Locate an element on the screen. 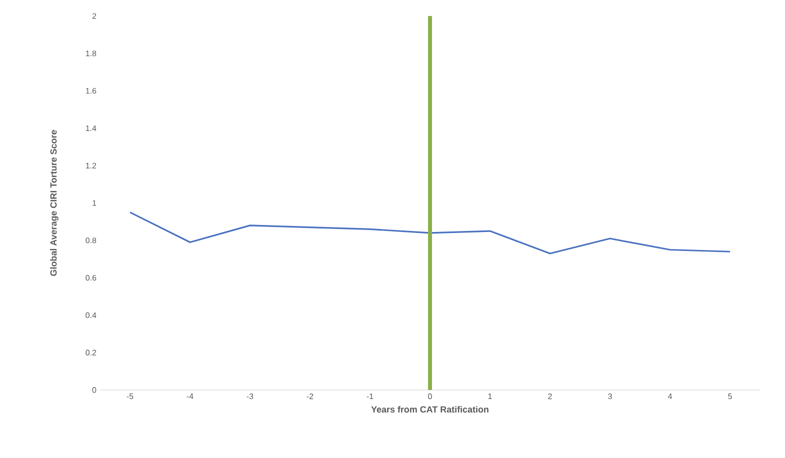 This screenshot has height=458, width=785. x-axis-title: Years from CAT Ratification is located at coordinates (429, 409).